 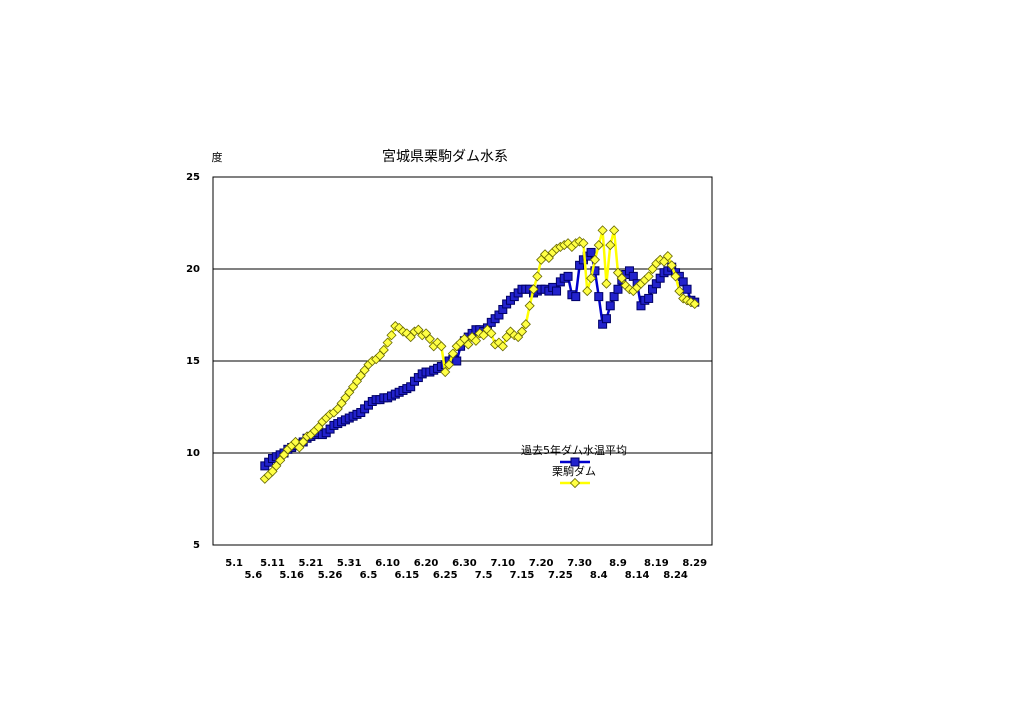 I want to click on x-tick-label: 6.30, so click(x=464, y=563).